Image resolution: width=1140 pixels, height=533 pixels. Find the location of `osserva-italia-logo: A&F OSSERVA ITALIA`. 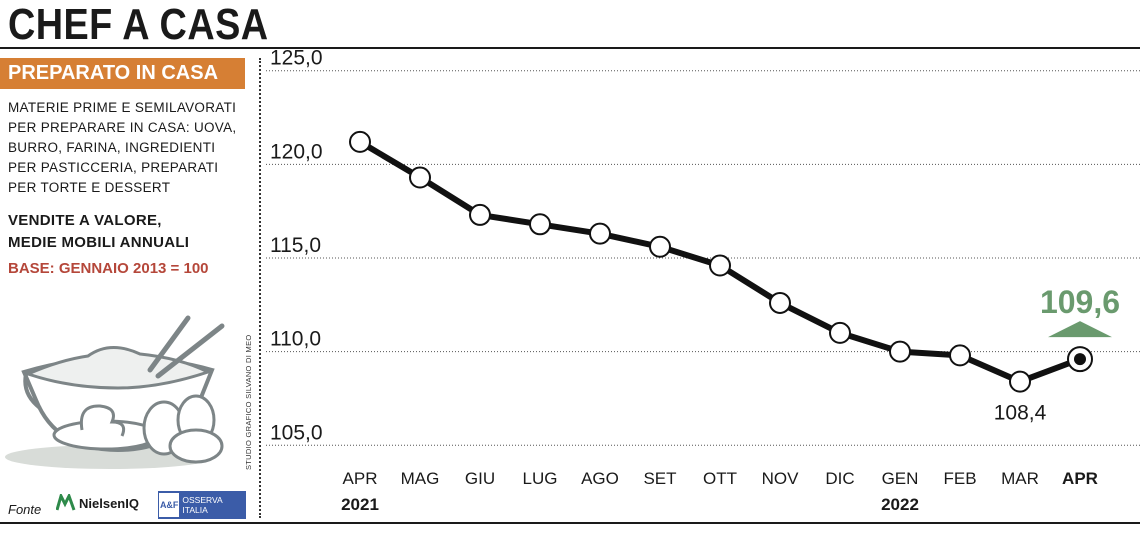

osserva-italia-logo: A&F OSSERVA ITALIA is located at coordinates (202, 505).